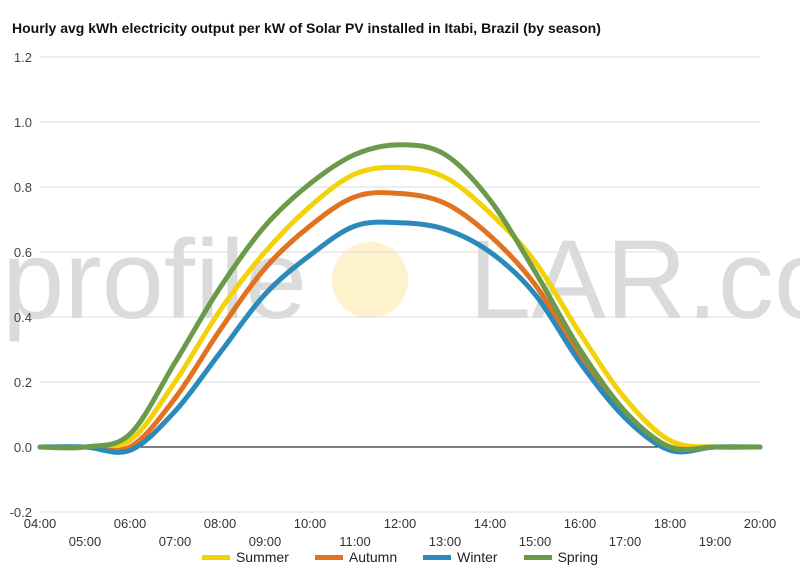 The height and width of the screenshot is (570, 800). What do you see at coordinates (370, 280) in the screenshot?
I see `watermark-sun` at bounding box center [370, 280].